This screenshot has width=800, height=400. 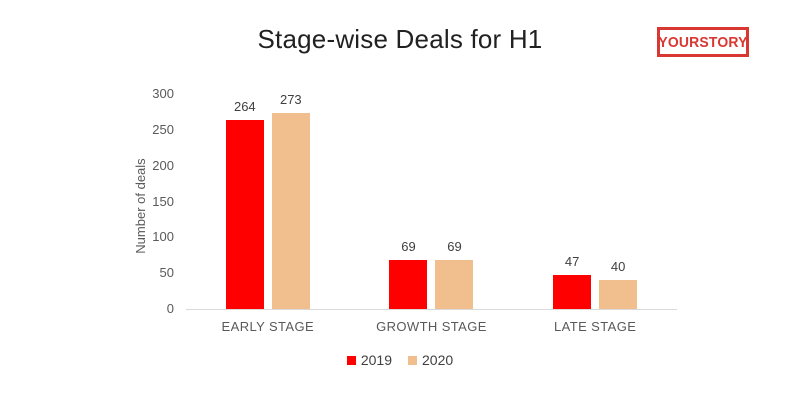 I want to click on value-label-2020-growth-stage: 69, so click(x=454, y=246).